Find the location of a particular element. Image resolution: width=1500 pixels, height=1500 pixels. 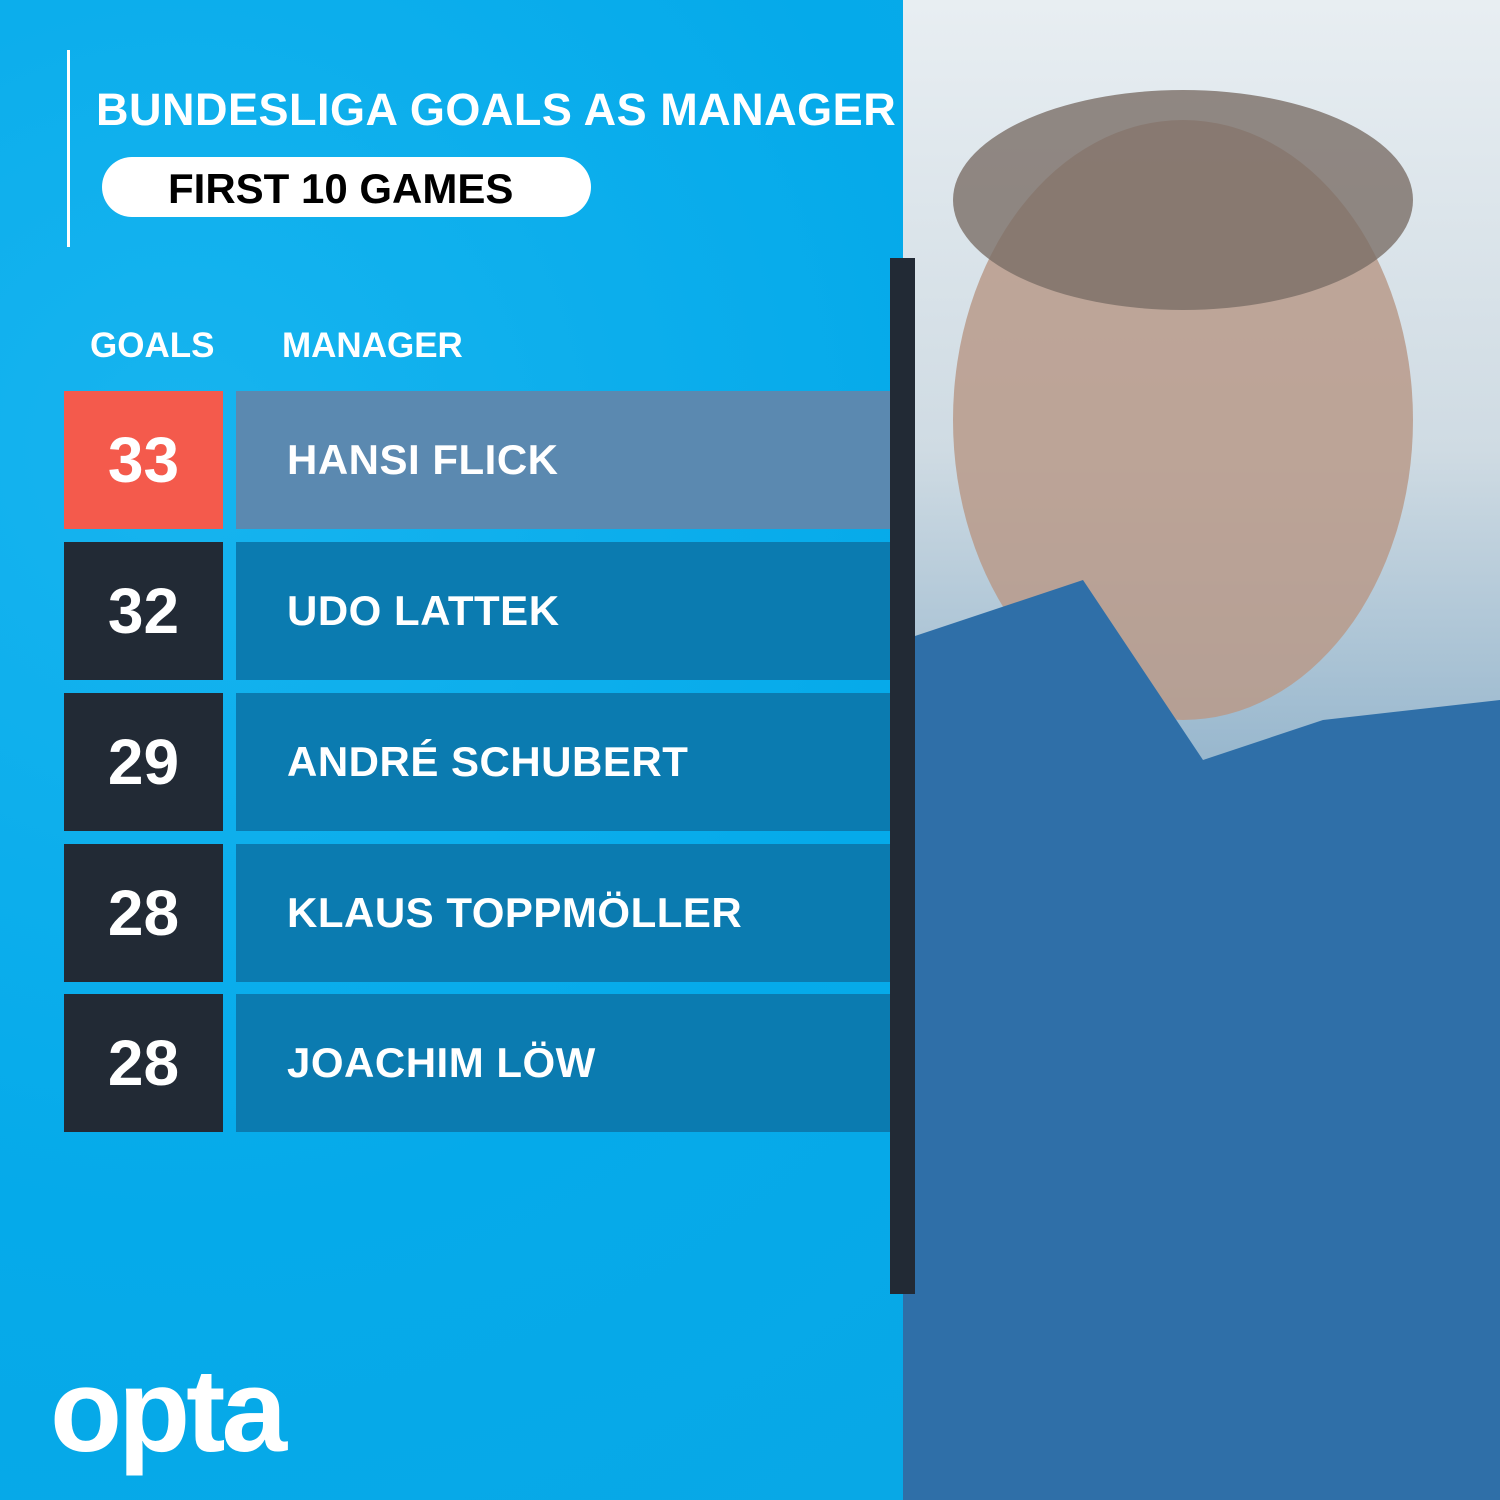

table-row: 33 HANSI FLICK is located at coordinates (477, 460).